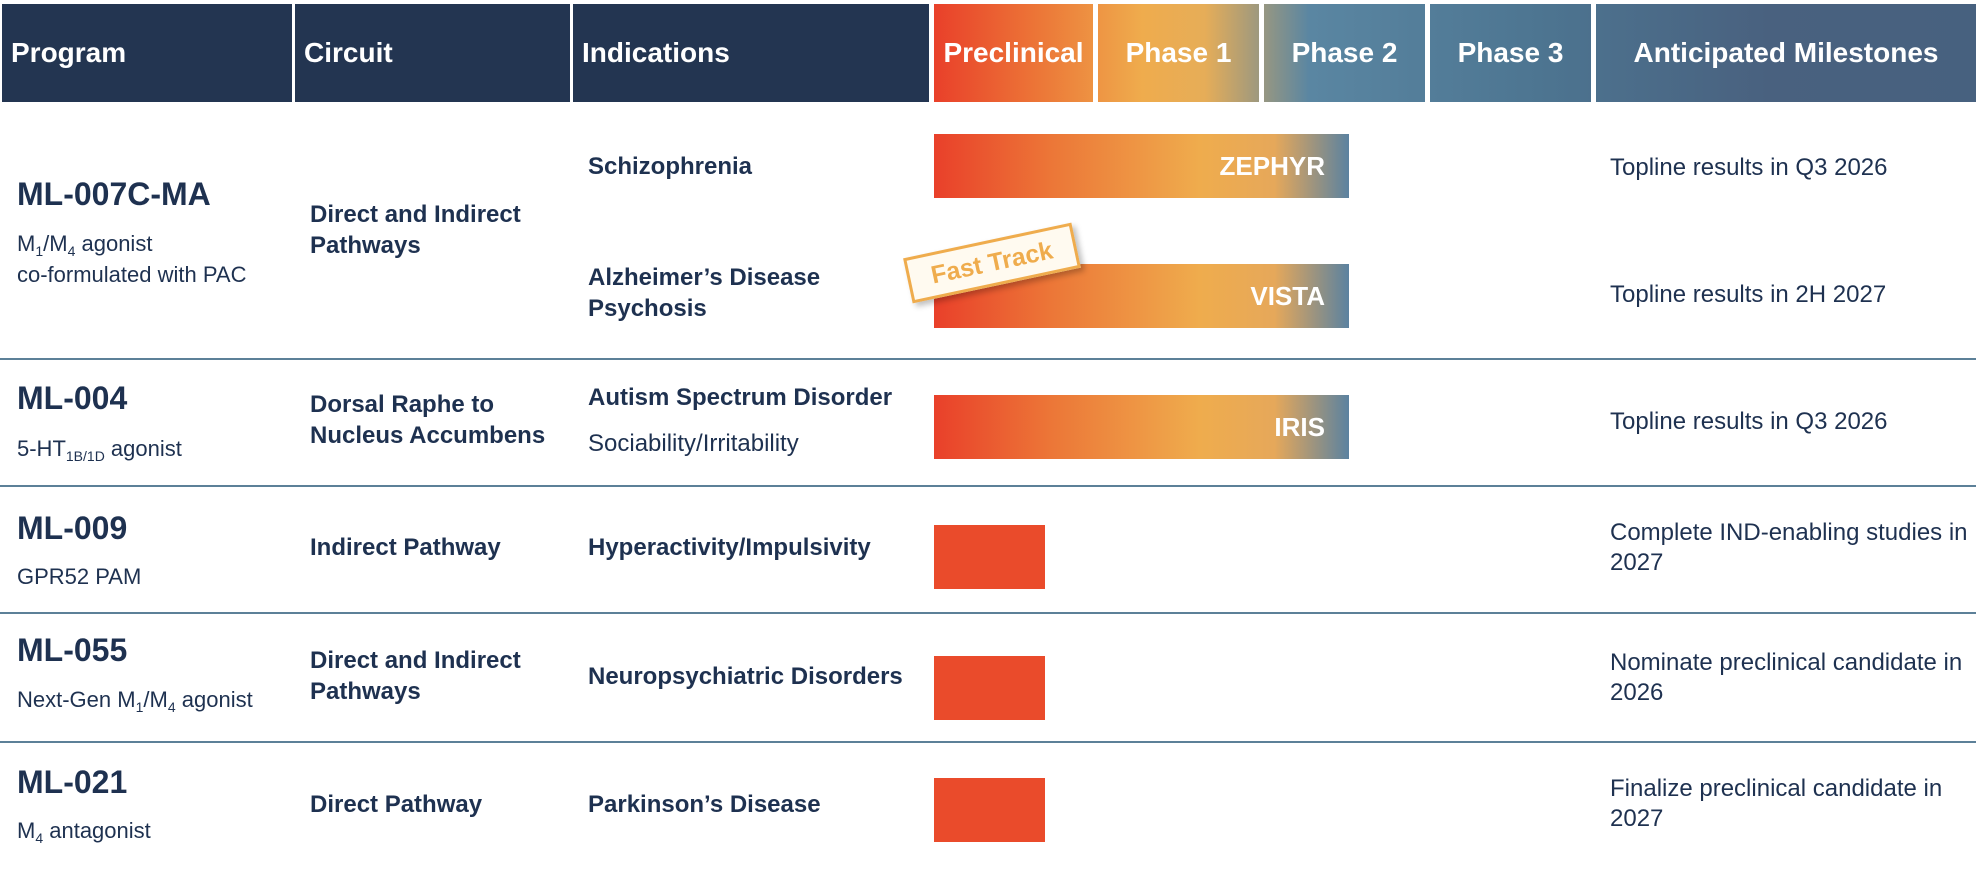 The image size is (1976, 885). What do you see at coordinates (72, 782) in the screenshot?
I see `program-name: ML-021` at bounding box center [72, 782].